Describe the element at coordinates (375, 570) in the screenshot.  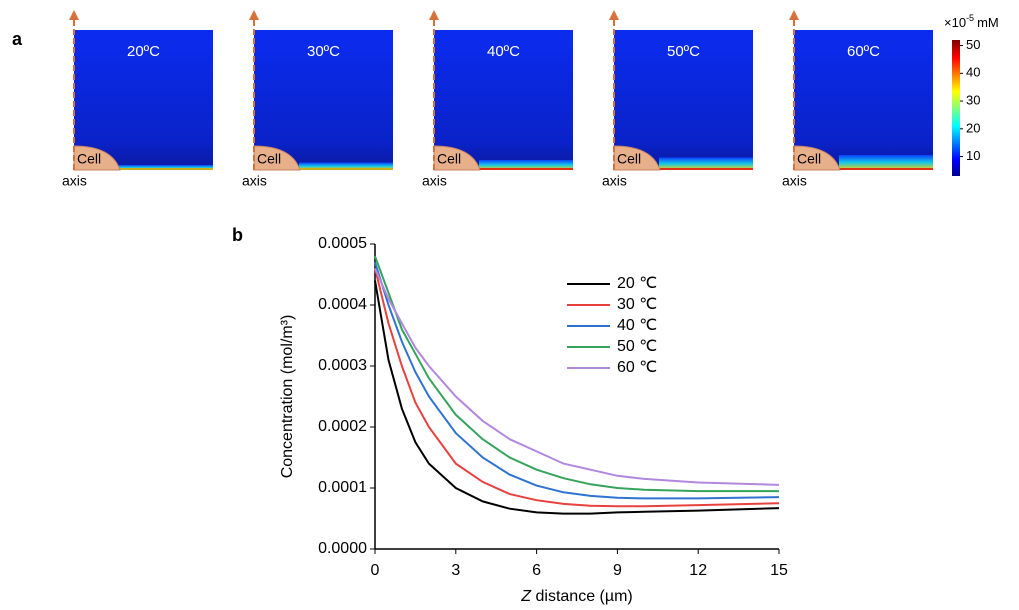
I see `x-tick-label: 0` at that location.